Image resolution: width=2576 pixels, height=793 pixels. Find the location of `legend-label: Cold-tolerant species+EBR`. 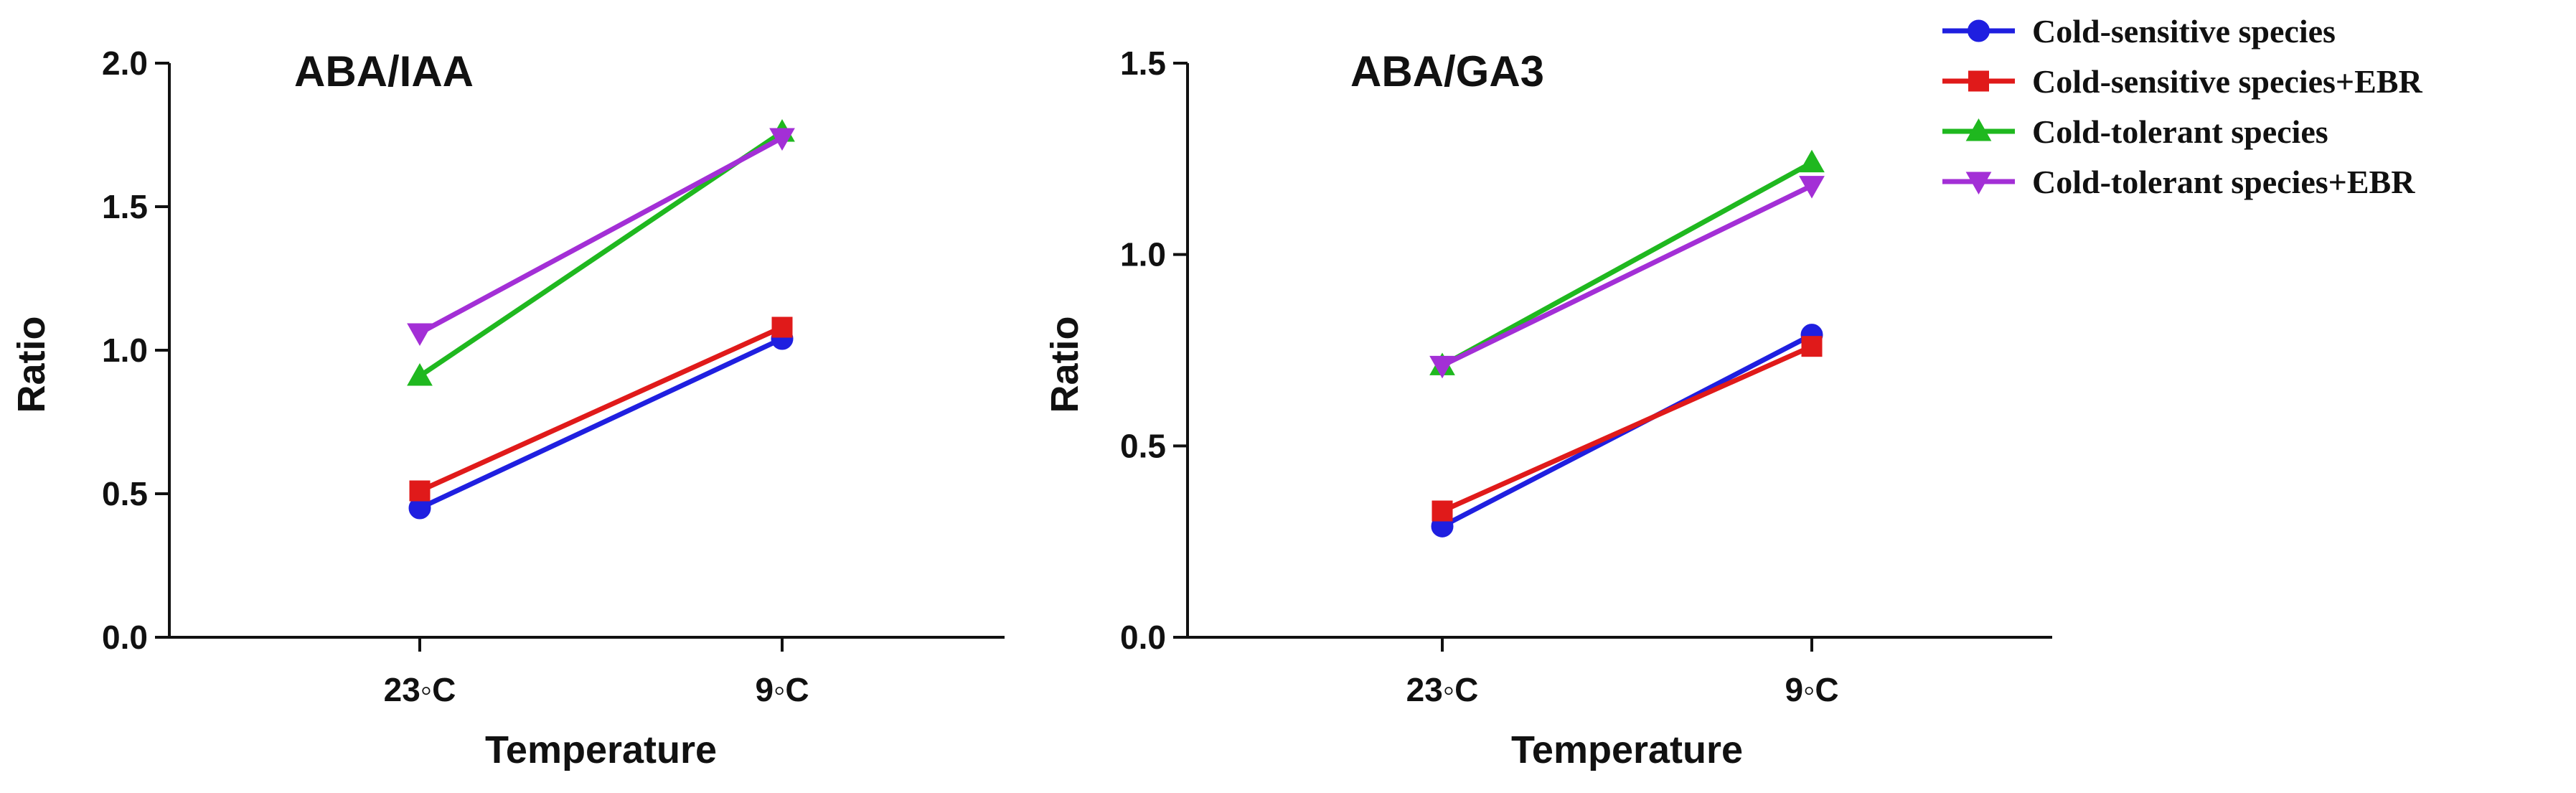

legend-label: Cold-tolerant species+EBR is located at coordinates (2223, 182).